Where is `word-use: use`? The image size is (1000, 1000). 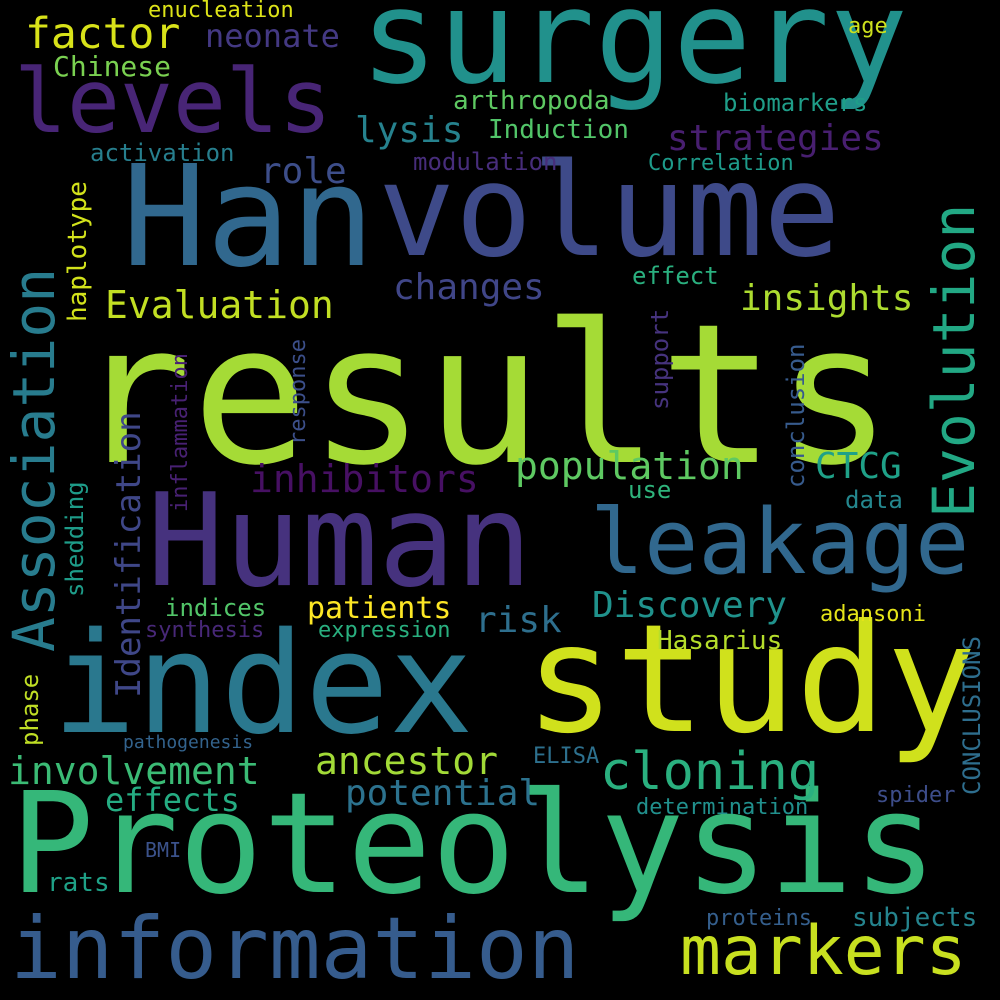 word-use: use is located at coordinates (650, 490).